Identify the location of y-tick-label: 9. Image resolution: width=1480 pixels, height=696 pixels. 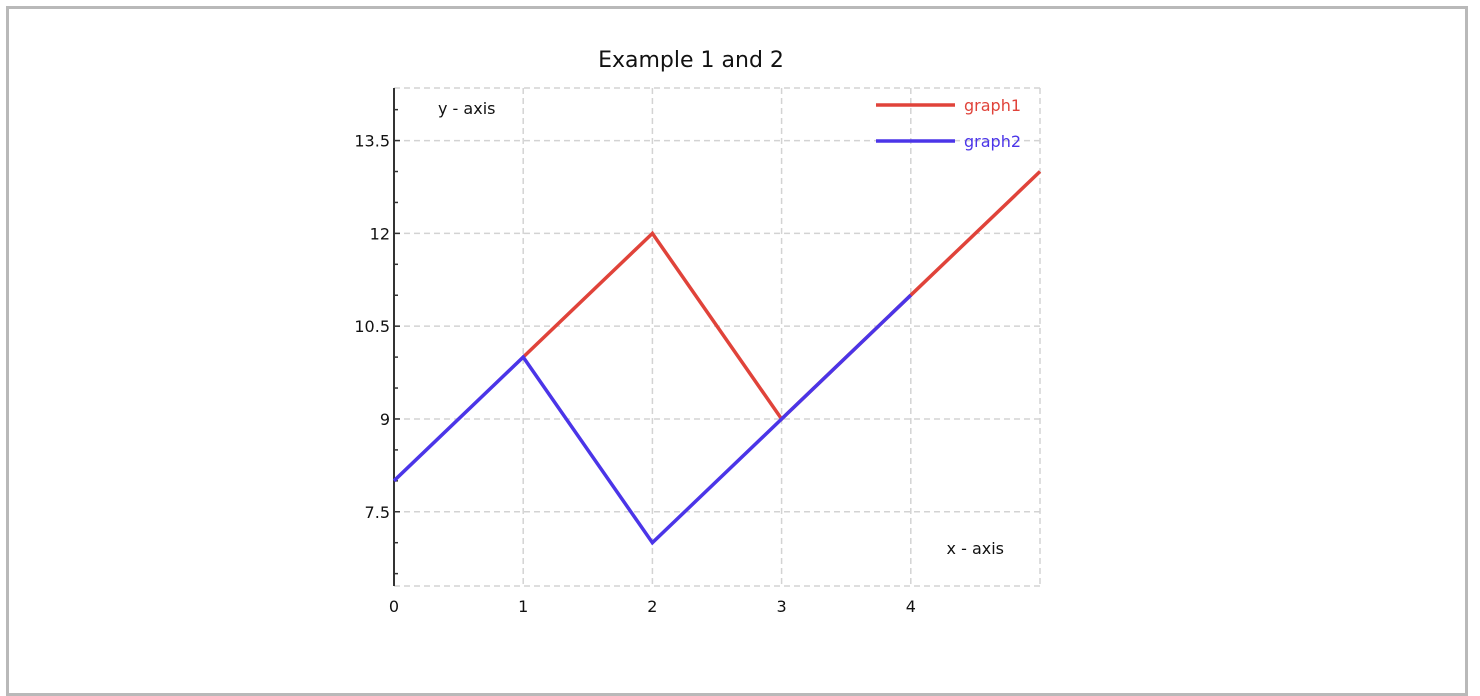
(385, 419).